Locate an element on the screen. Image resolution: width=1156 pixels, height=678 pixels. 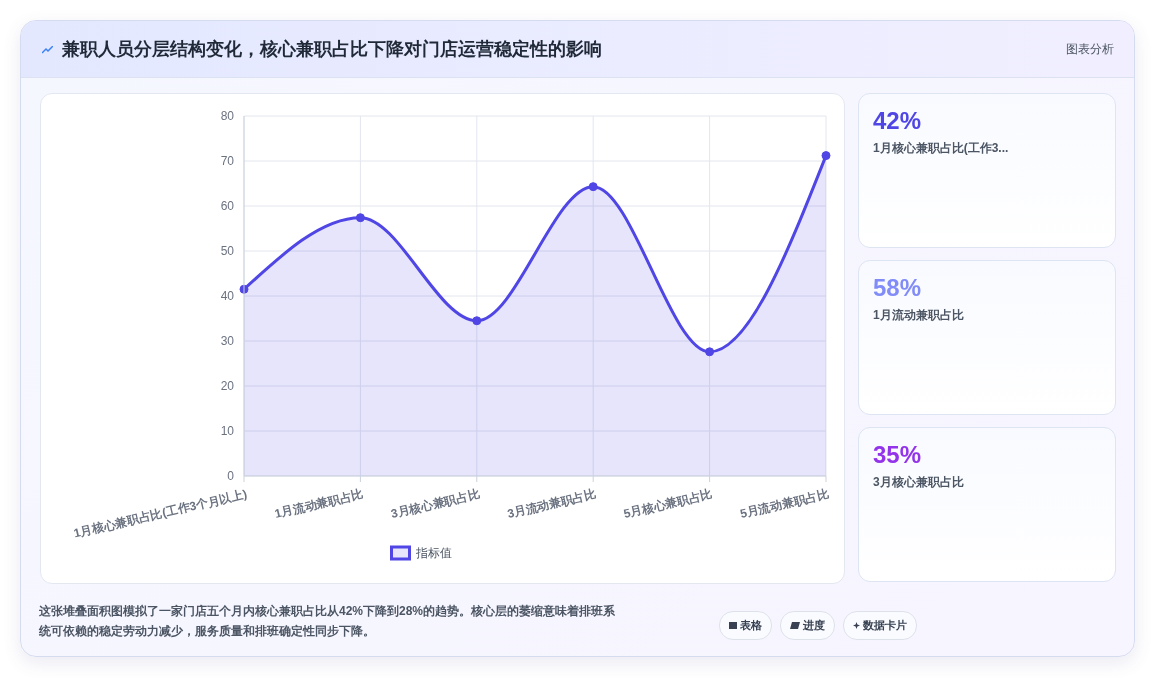
text: 表格 is located at coordinates (745, 625).